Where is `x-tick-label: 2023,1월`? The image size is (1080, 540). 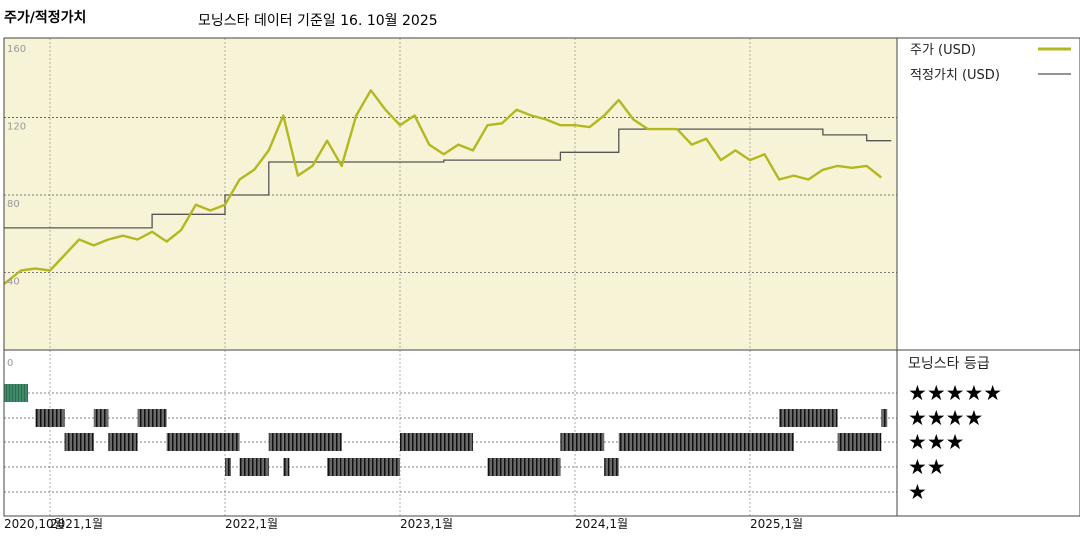 x-tick-label: 2023,1월 is located at coordinates (426, 524).